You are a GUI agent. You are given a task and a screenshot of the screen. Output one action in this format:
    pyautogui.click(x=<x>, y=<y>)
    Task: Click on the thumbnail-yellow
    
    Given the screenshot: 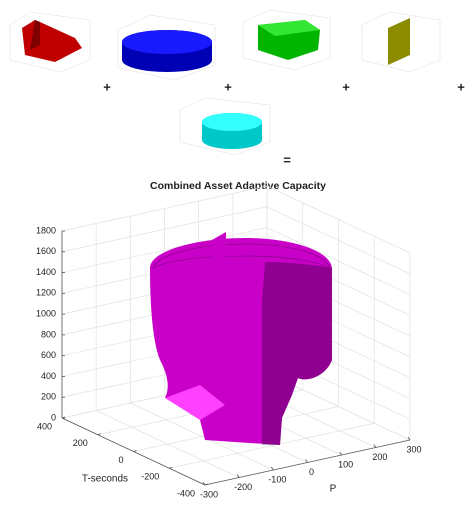 What is the action you would take?
    pyautogui.click(x=401, y=42)
    